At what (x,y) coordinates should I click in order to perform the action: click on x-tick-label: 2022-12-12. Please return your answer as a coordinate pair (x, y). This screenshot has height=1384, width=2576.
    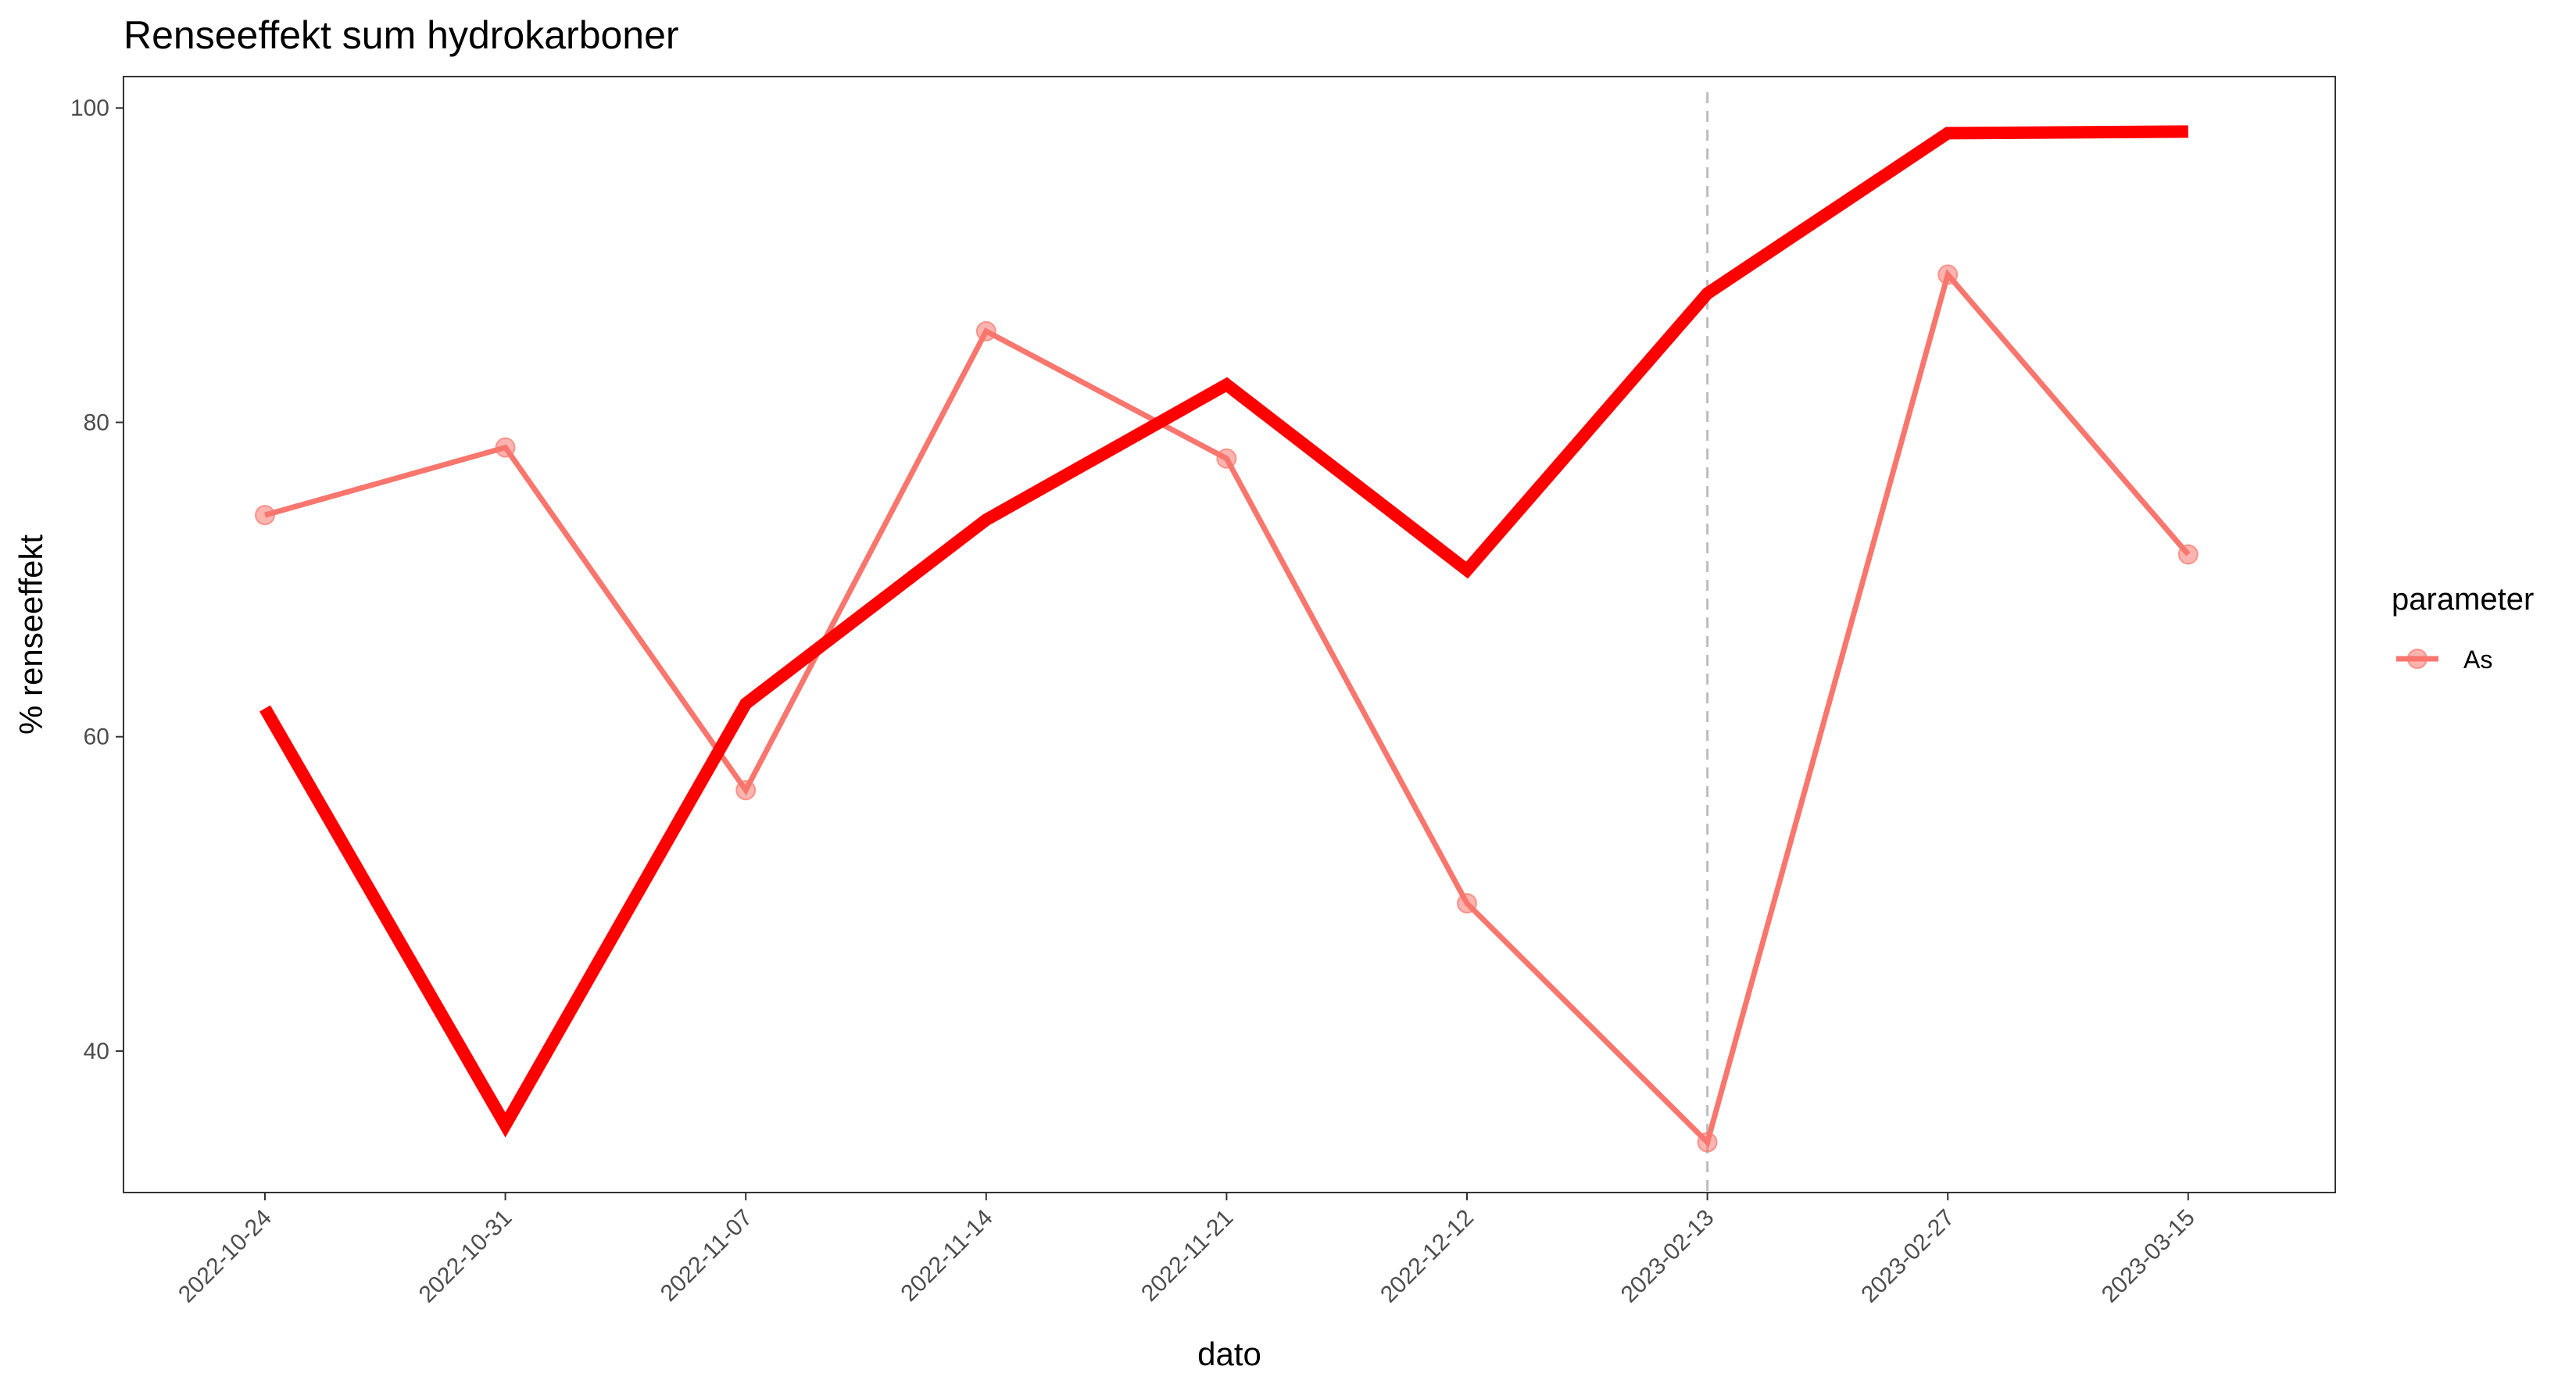
    Looking at the image, I should click on (1427, 1256).